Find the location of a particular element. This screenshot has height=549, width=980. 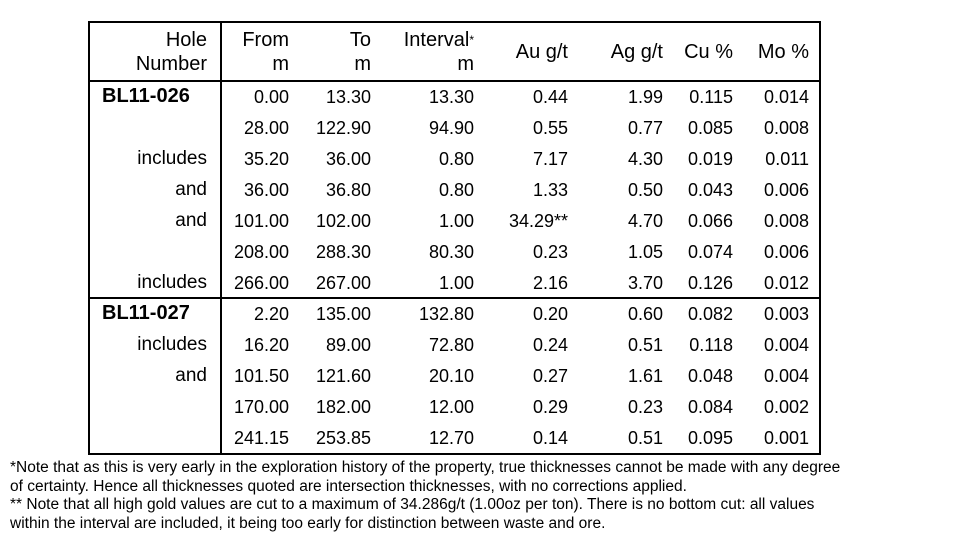

cell-to: 182.00 is located at coordinates (343, 407).